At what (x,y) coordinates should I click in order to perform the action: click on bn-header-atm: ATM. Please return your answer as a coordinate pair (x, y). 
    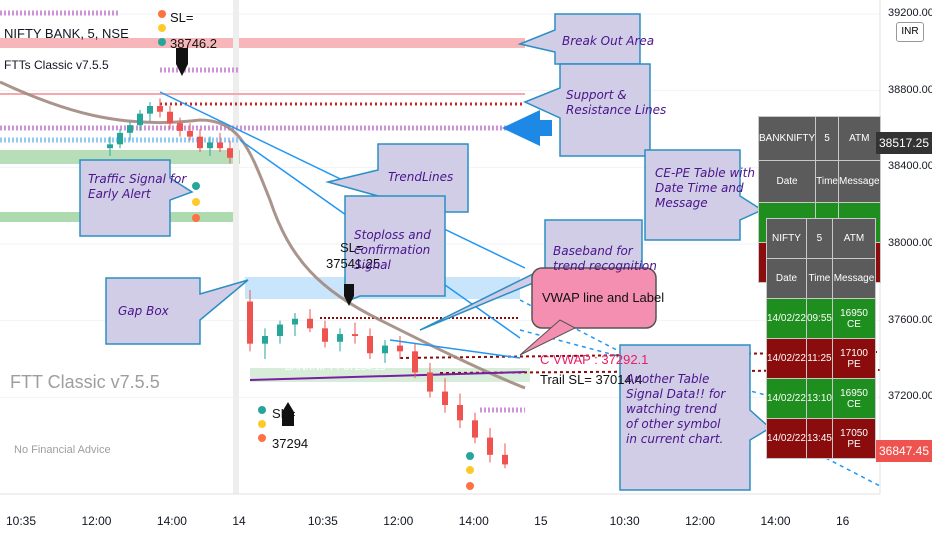
    Looking at the image, I should click on (859, 138).